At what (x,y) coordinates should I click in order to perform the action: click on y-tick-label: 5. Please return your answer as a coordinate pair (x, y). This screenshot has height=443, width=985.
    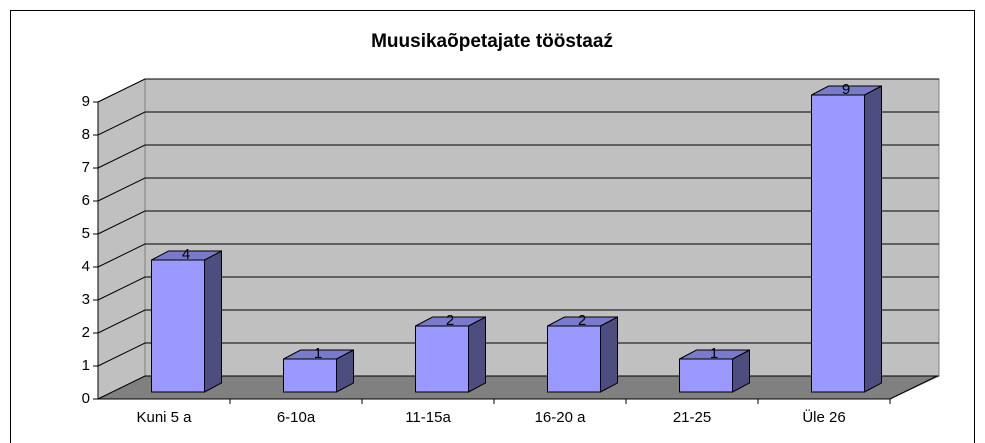
    Looking at the image, I should click on (86, 233).